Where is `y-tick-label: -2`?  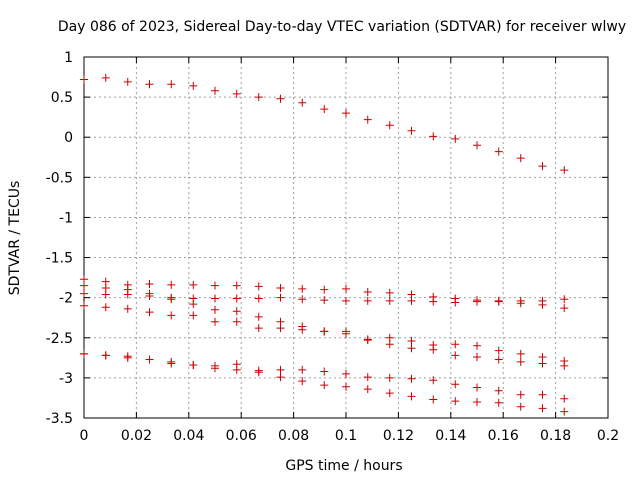 y-tick-label: -2 is located at coordinates (66, 299).